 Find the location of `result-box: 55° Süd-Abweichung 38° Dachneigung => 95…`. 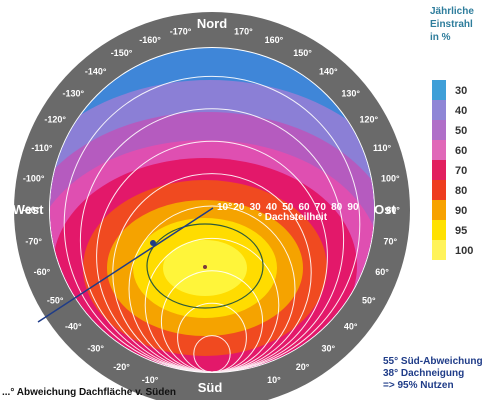

result-box: 55° Süd-Abweichung 38° Dachneigung => 95… is located at coordinates (433, 374).